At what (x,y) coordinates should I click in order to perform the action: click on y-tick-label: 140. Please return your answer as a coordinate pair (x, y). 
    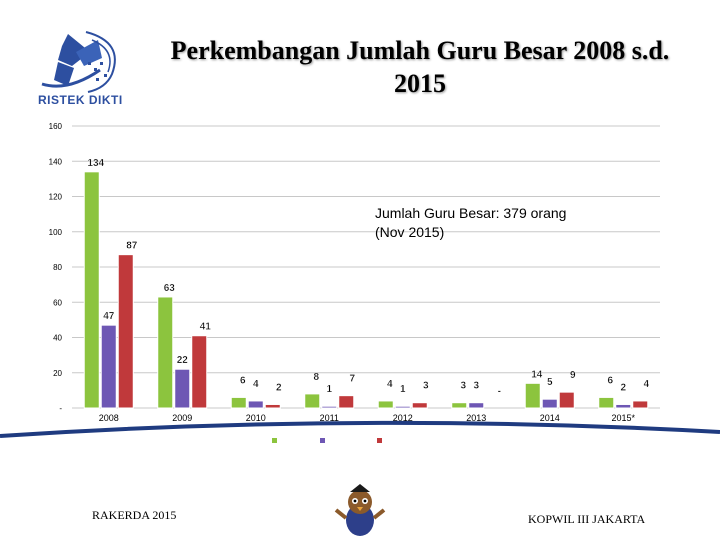
    Looking at the image, I should click on (56, 161).